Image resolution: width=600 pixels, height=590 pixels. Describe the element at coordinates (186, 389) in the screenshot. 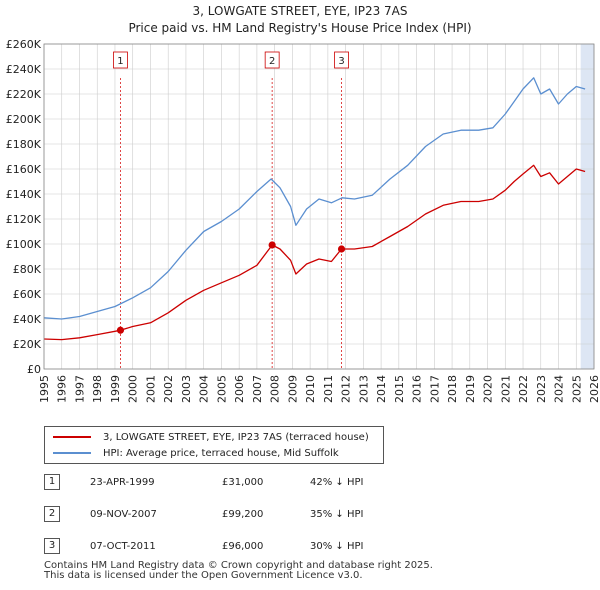

I see `x-tick-label: 2003` at that location.